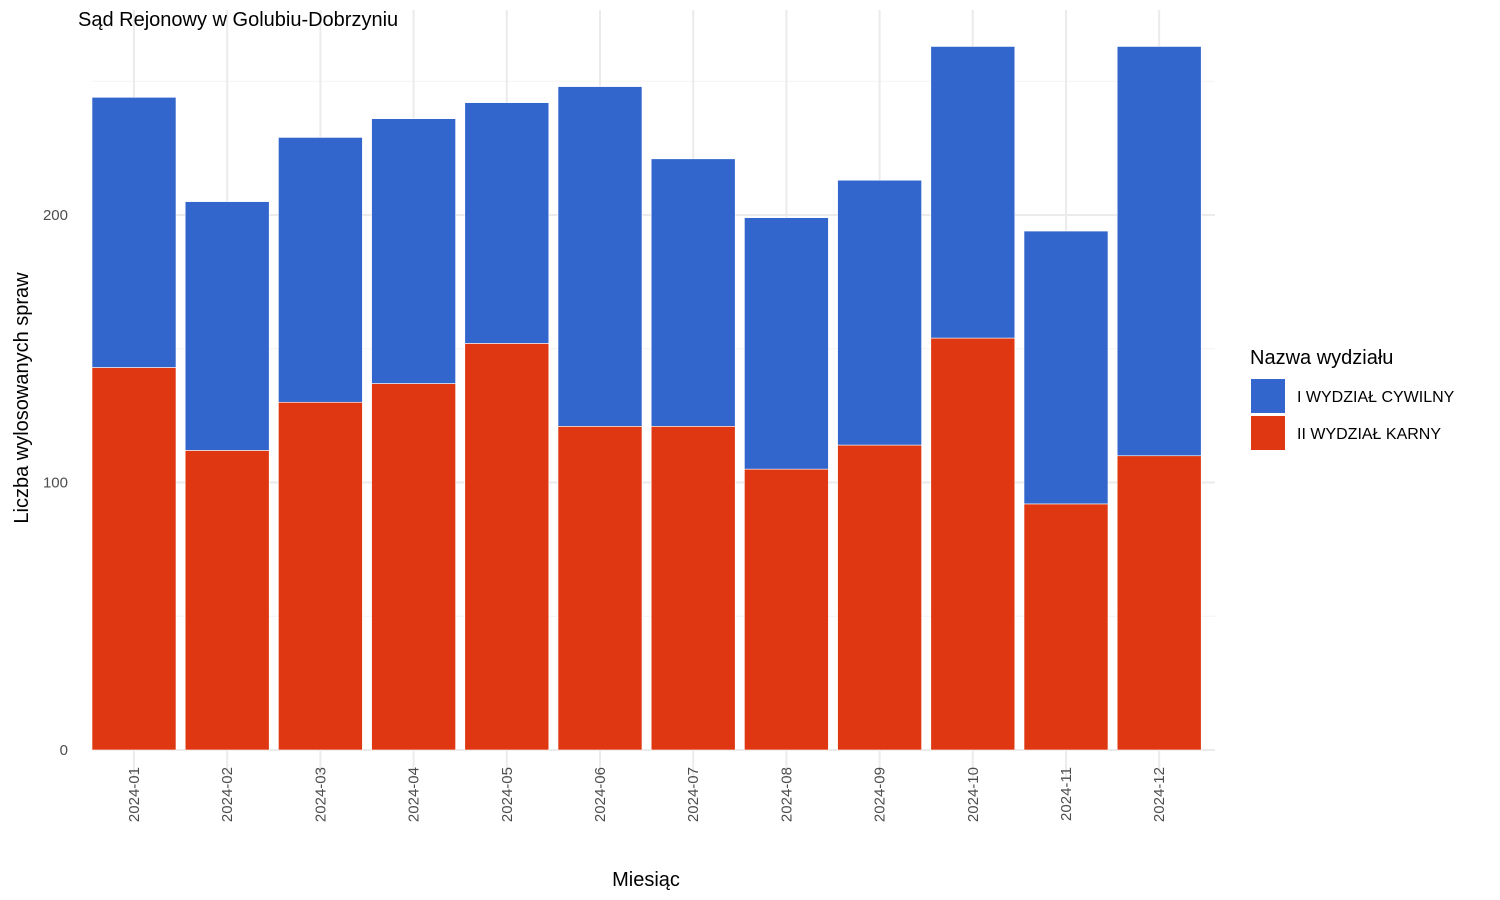 This screenshot has height=900, width=1500. I want to click on legend-label-karny: II WYDZIAŁ KARNY, so click(1369, 434).